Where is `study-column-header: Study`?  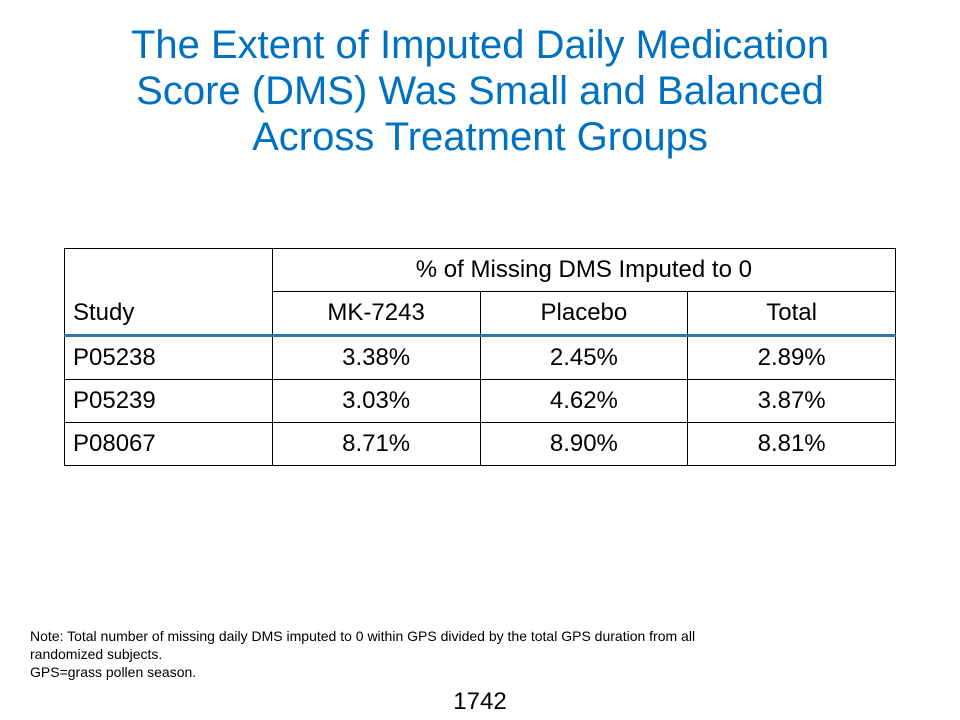 study-column-header: Study is located at coordinates (168, 292).